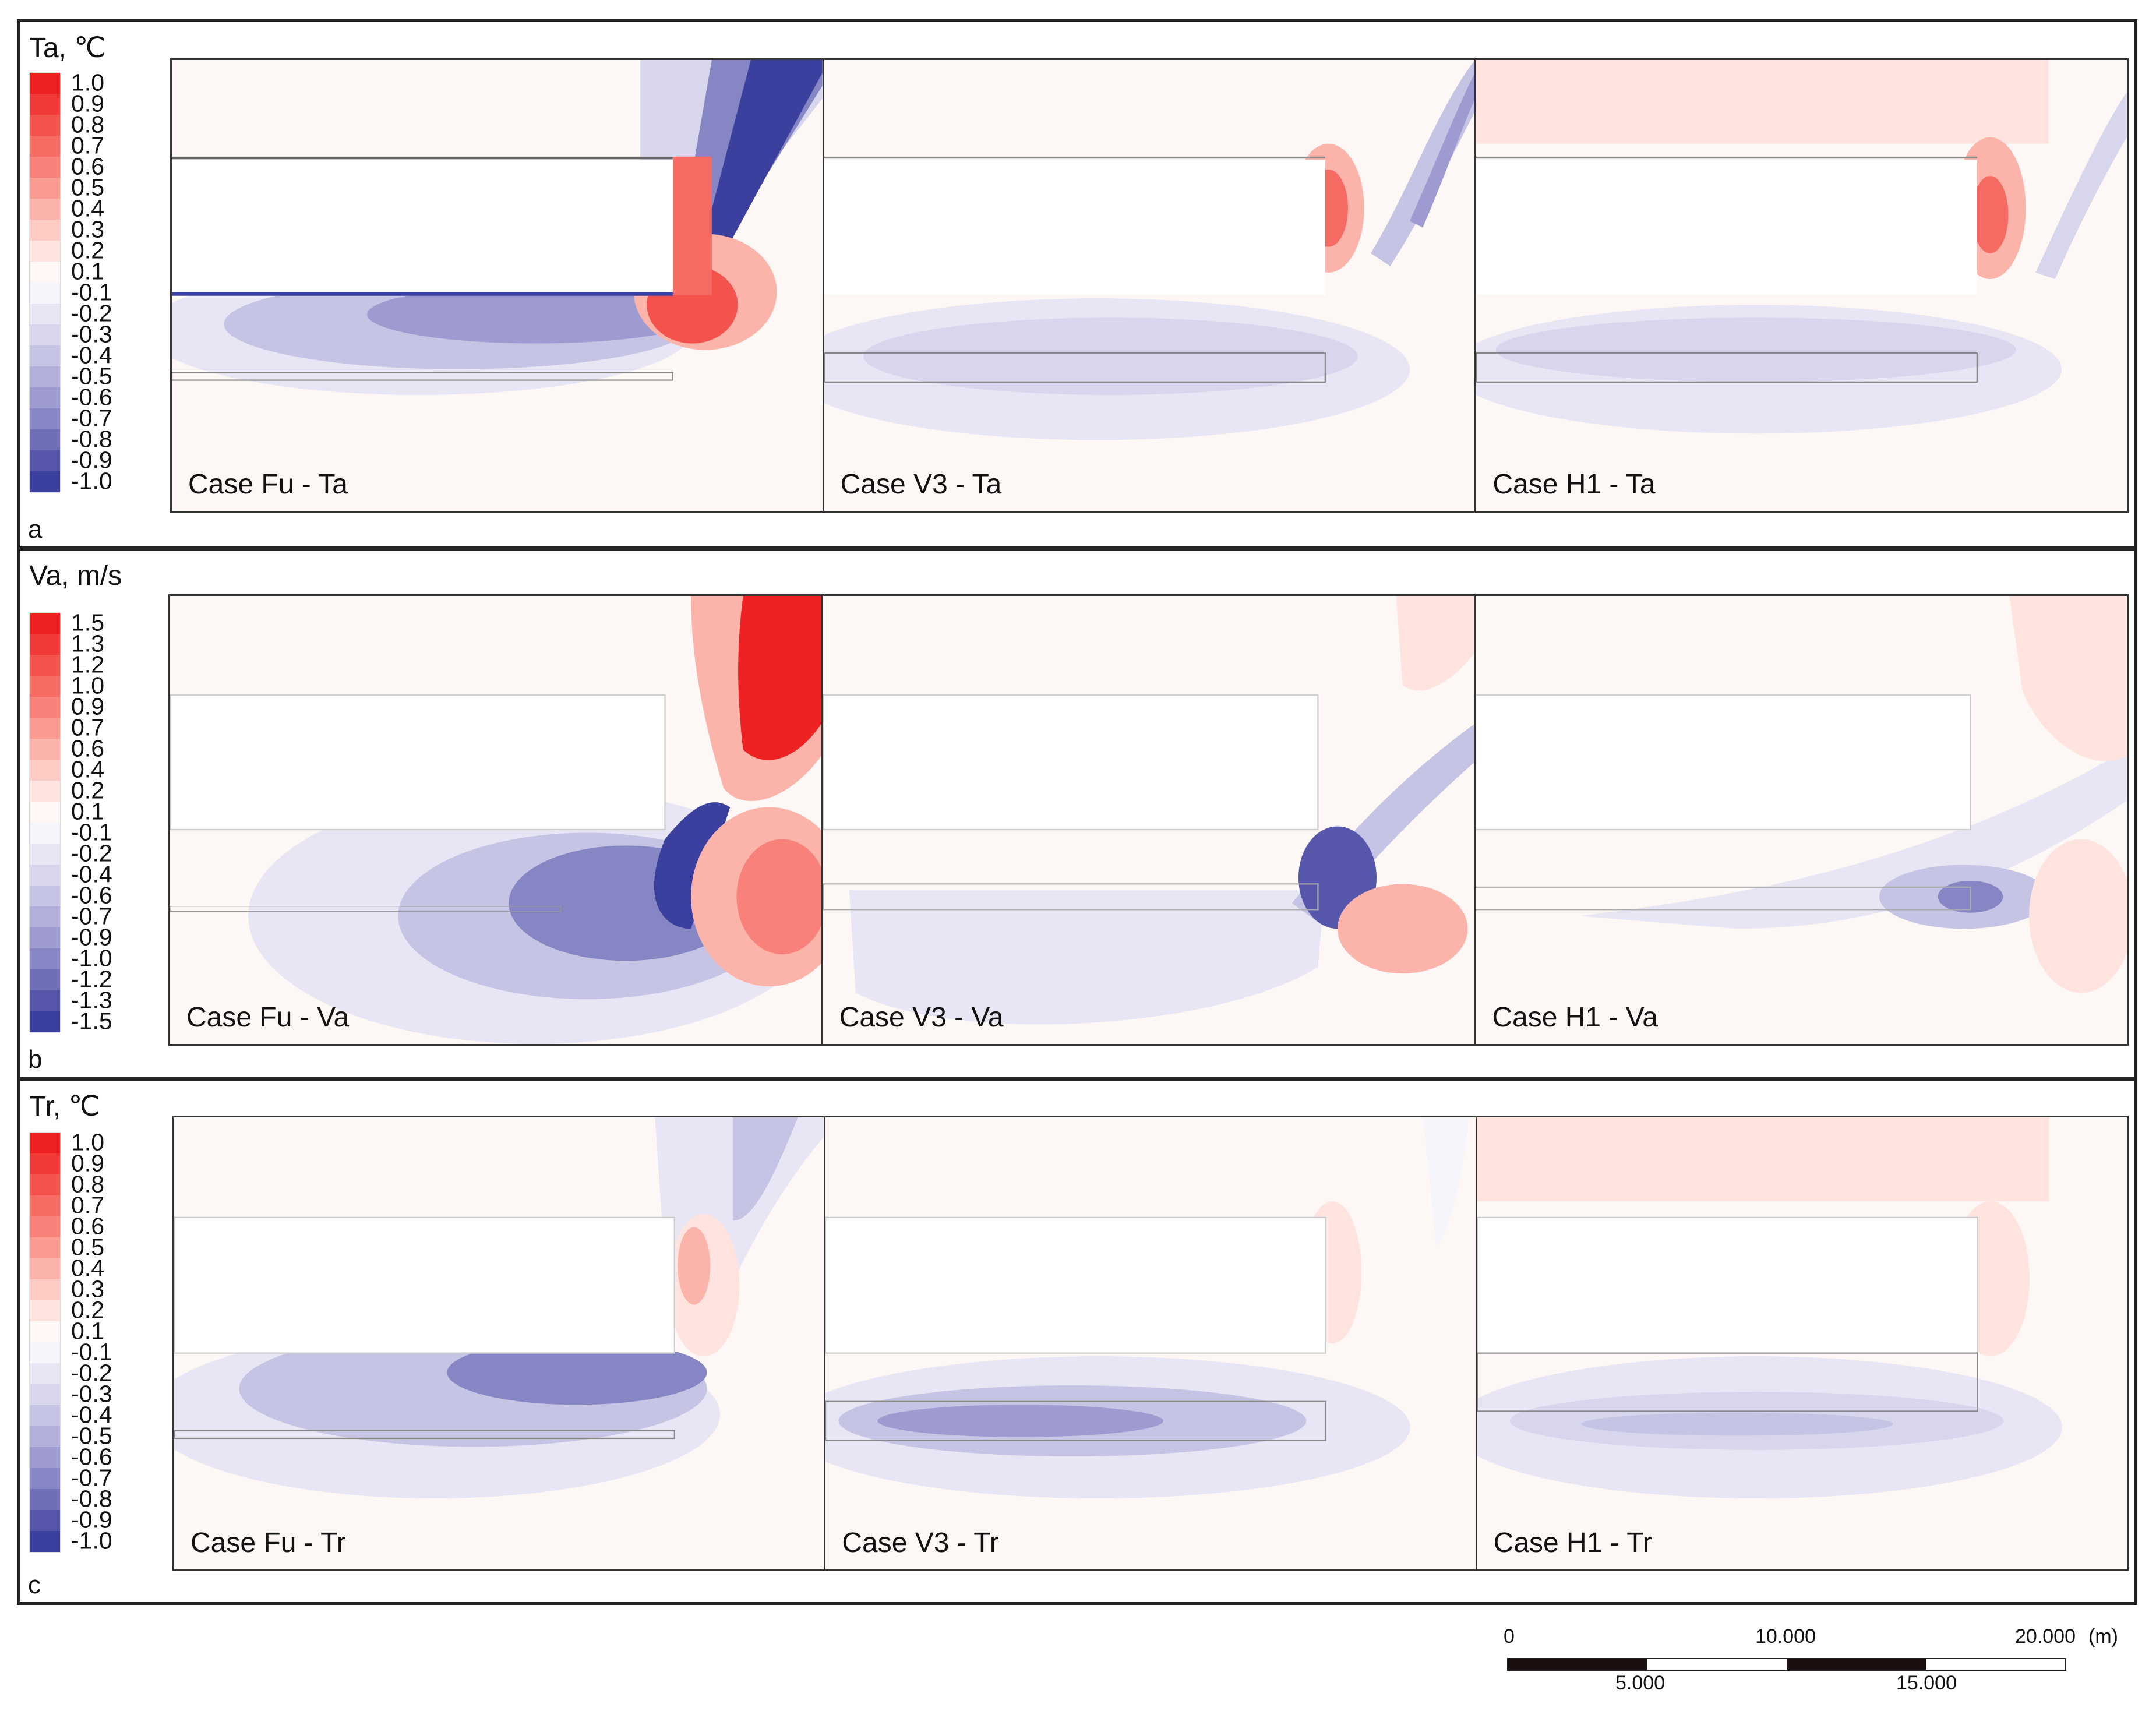 Image resolution: width=2156 pixels, height=1711 pixels. Describe the element at coordinates (2045, 1636) in the screenshot. I see `scale-label-20000: 20.000` at that location.